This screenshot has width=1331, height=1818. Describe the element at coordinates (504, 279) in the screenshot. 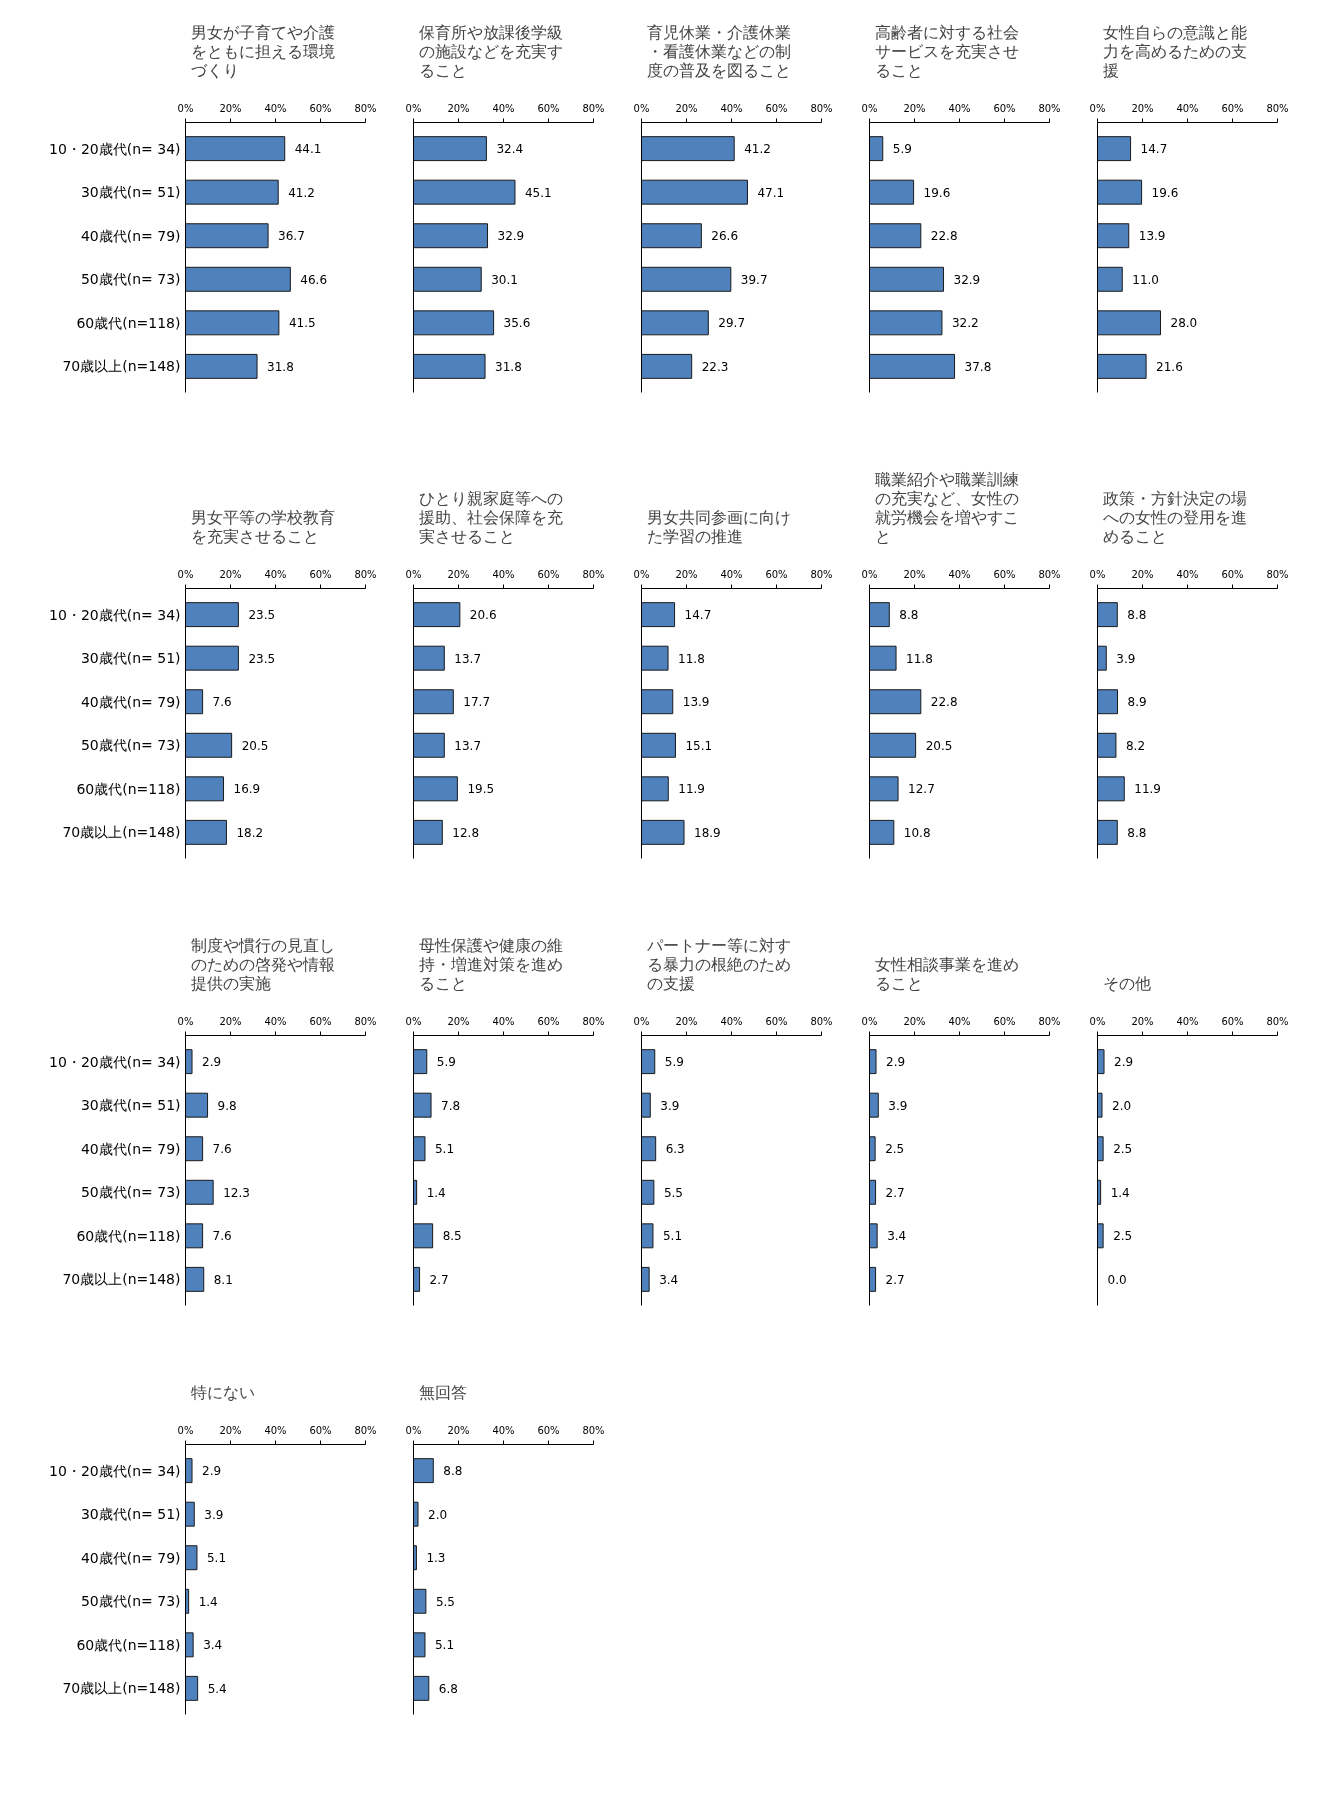

I see `data-label: 30.1` at that location.